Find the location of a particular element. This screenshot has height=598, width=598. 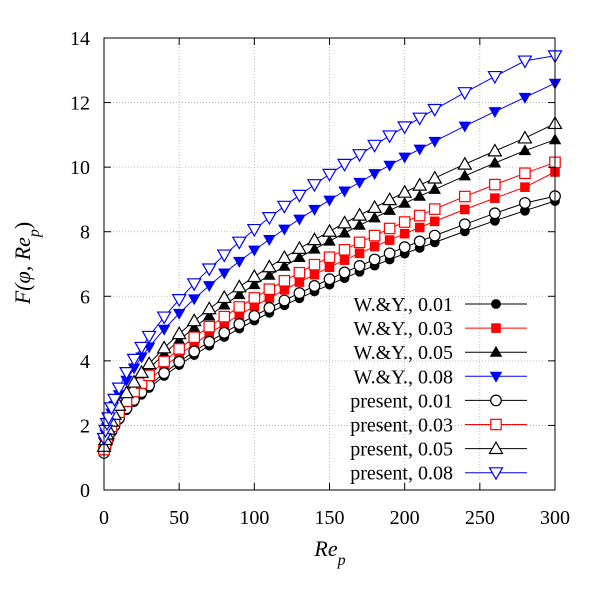

x-tick-label: 0 is located at coordinates (104, 518).